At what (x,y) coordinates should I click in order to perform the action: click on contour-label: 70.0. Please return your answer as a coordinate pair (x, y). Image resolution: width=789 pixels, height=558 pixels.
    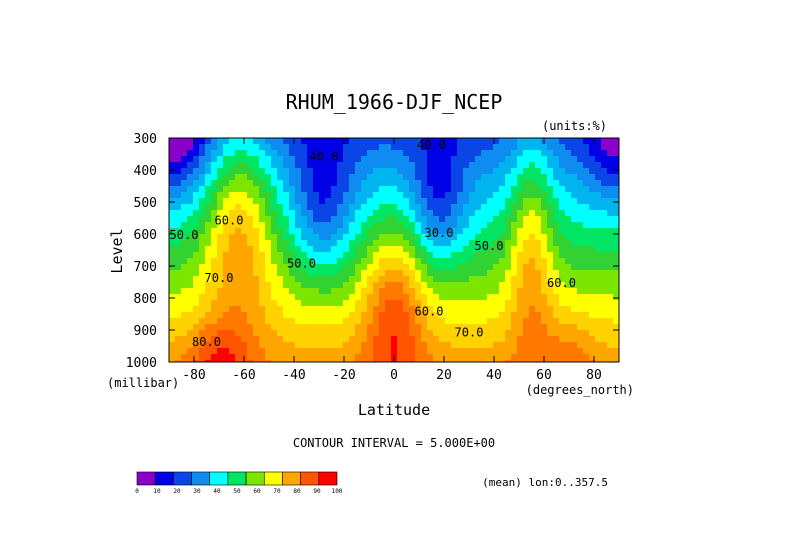
    Looking at the image, I should click on (469, 332).